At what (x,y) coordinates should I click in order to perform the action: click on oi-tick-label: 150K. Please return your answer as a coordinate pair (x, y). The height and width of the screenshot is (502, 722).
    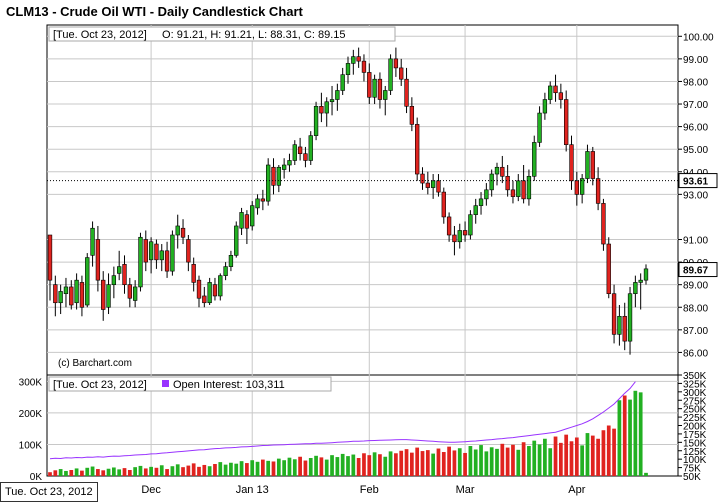
    Looking at the image, I should click on (695, 443).